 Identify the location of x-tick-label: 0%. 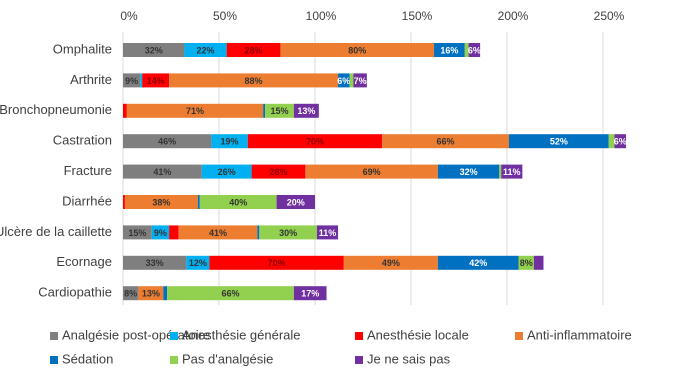
(129, 16).